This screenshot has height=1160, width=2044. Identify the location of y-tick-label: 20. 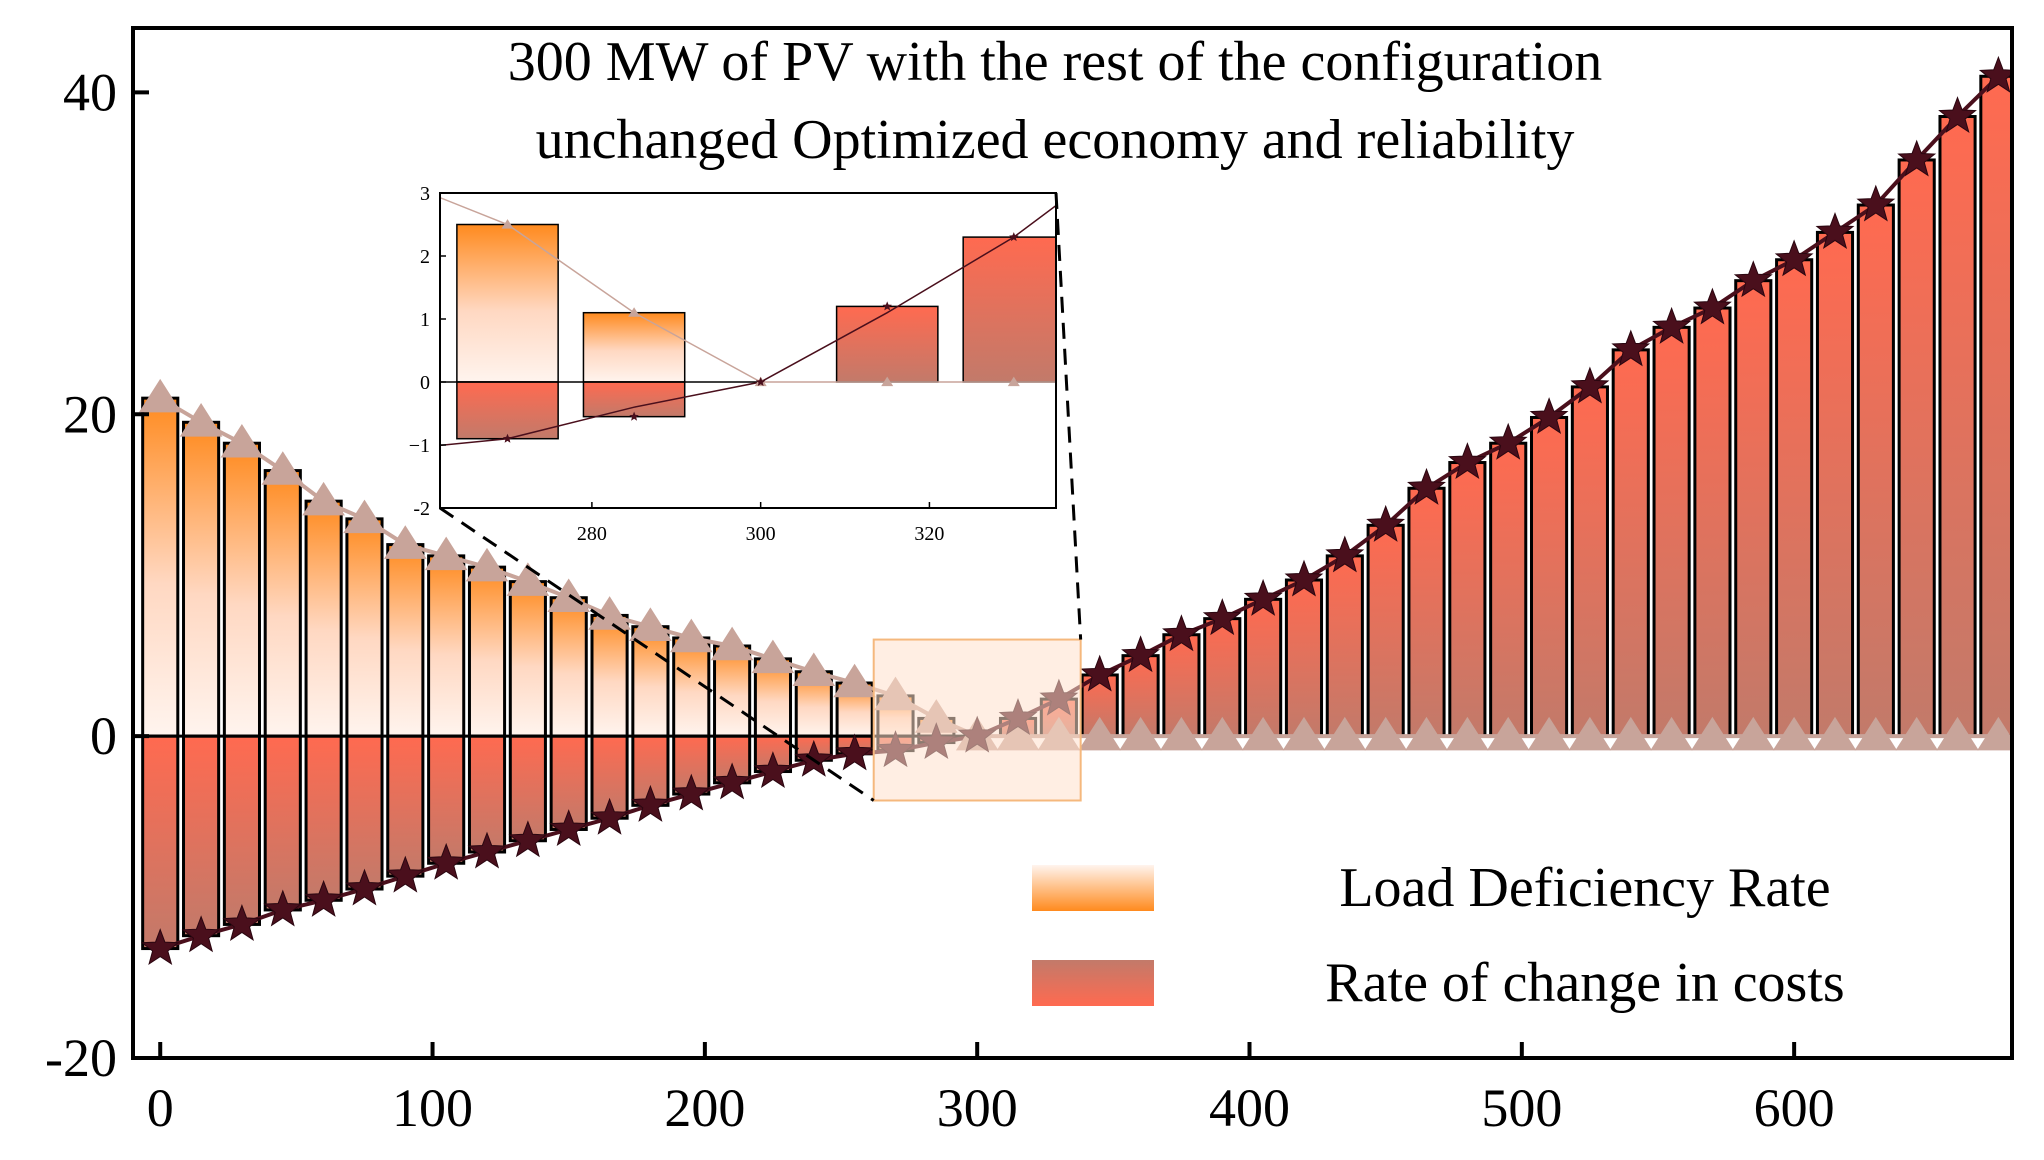
(90, 414).